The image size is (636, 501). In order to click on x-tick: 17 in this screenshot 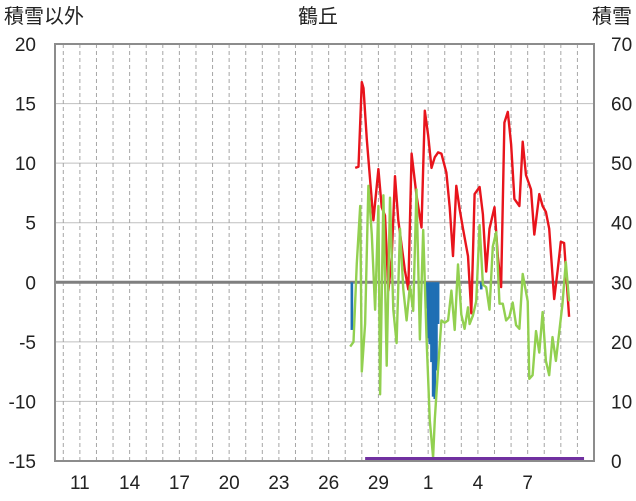, I will do `click(179, 483)`.